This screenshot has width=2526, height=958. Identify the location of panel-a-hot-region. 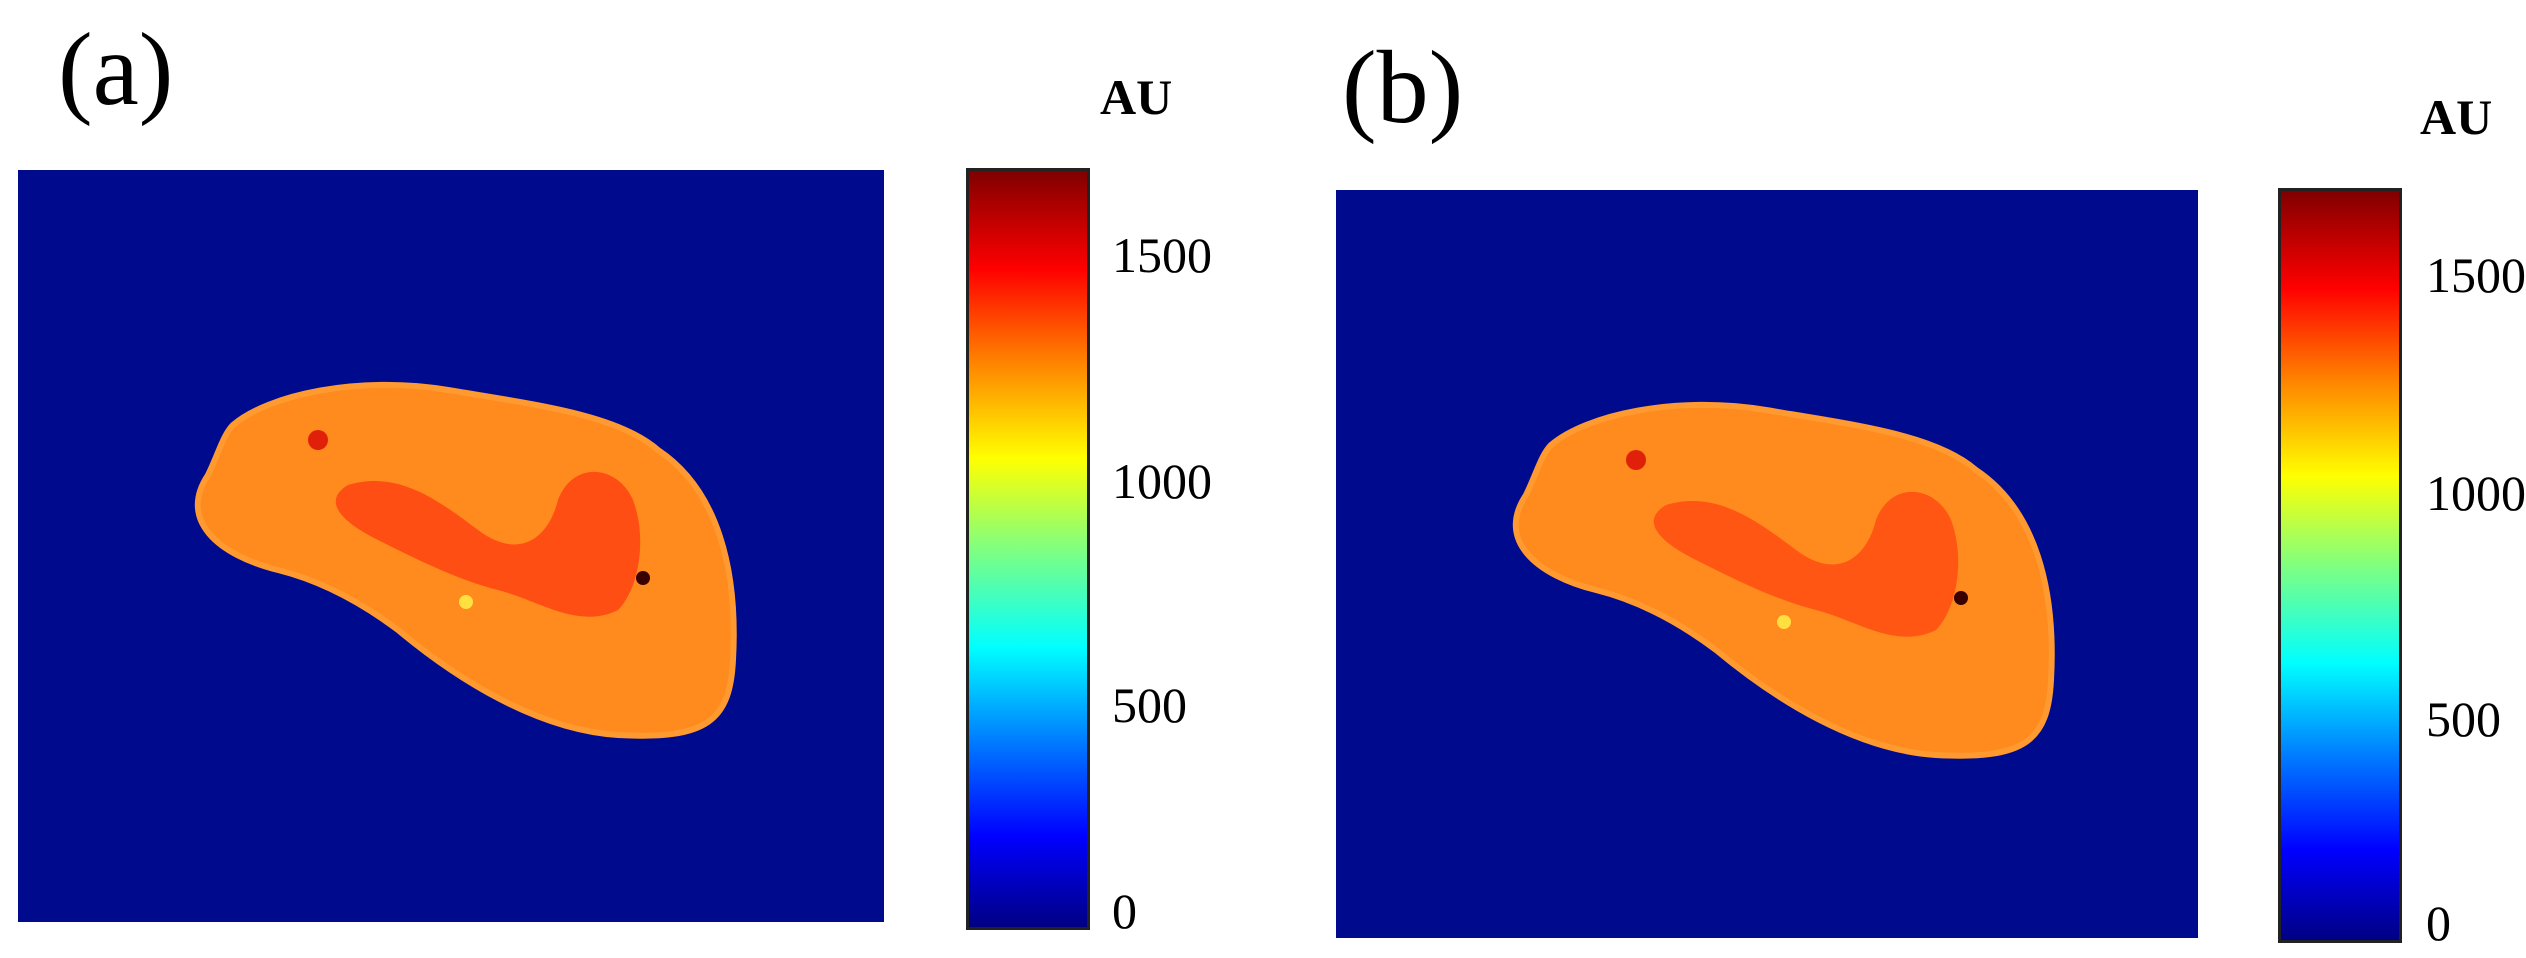
(488, 544).